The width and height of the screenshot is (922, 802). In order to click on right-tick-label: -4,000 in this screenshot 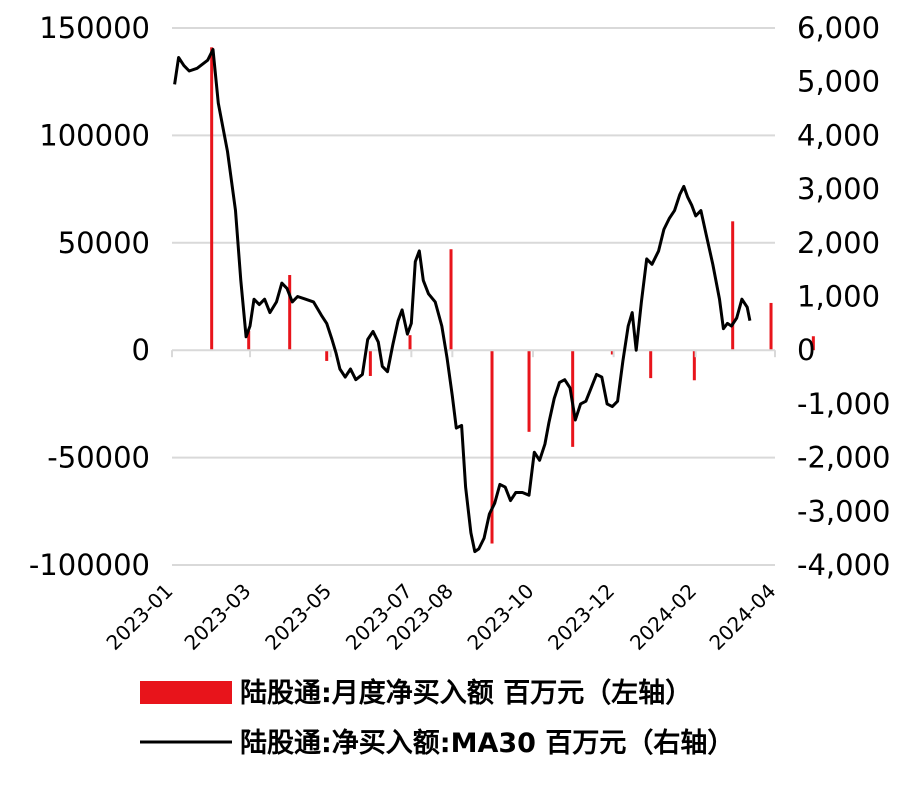, I will do `click(844, 565)`.